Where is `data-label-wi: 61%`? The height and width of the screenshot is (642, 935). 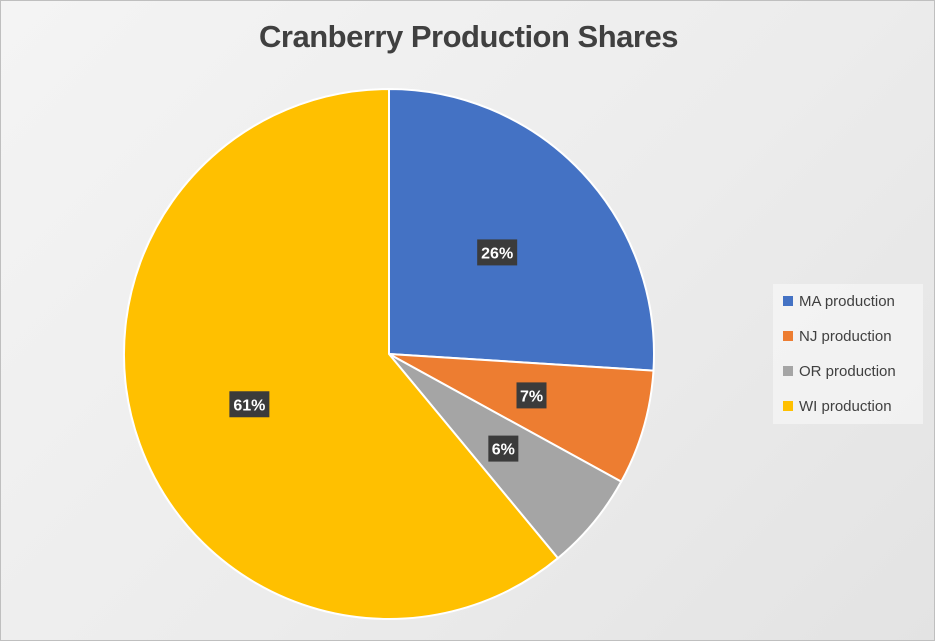
data-label-wi: 61% is located at coordinates (249, 404).